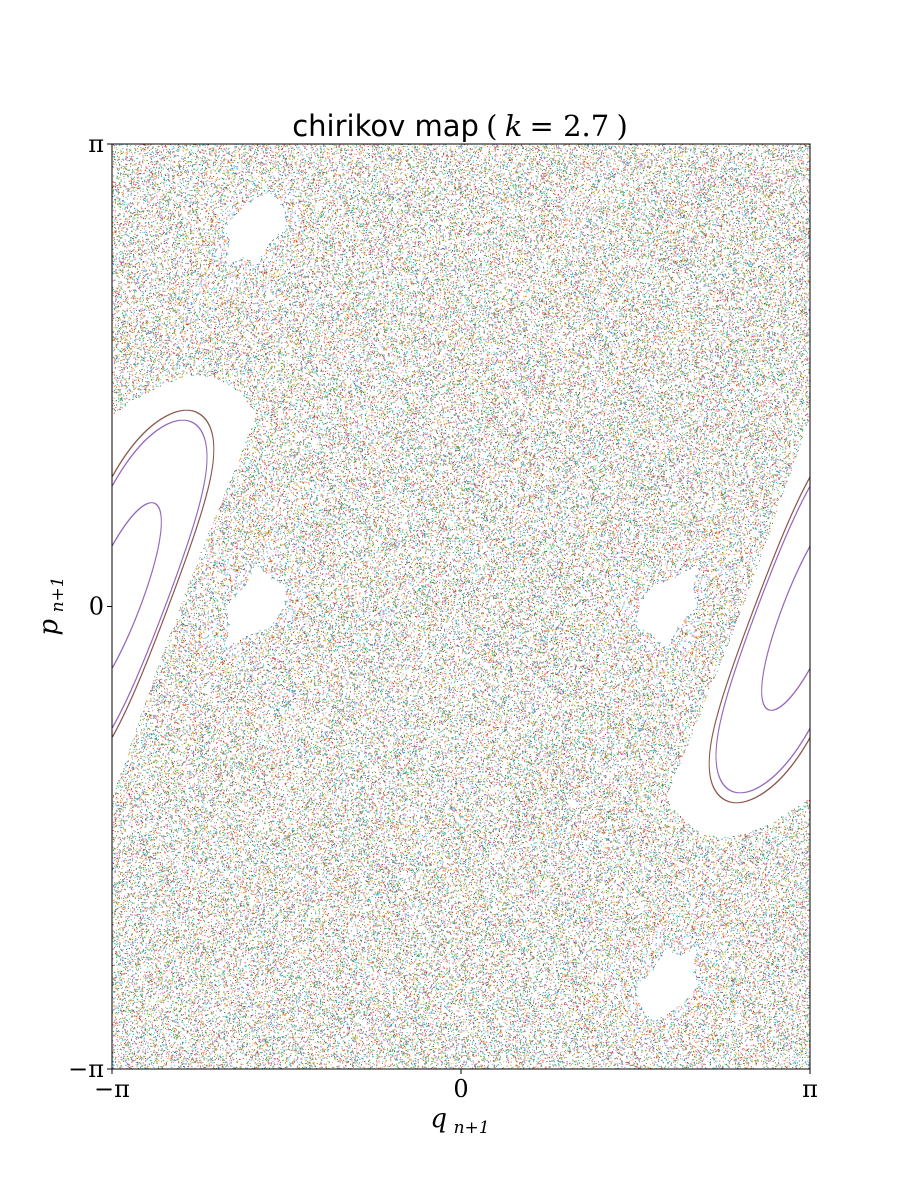 The image size is (900, 1200). I want to click on title-equals: =, so click(547, 126).